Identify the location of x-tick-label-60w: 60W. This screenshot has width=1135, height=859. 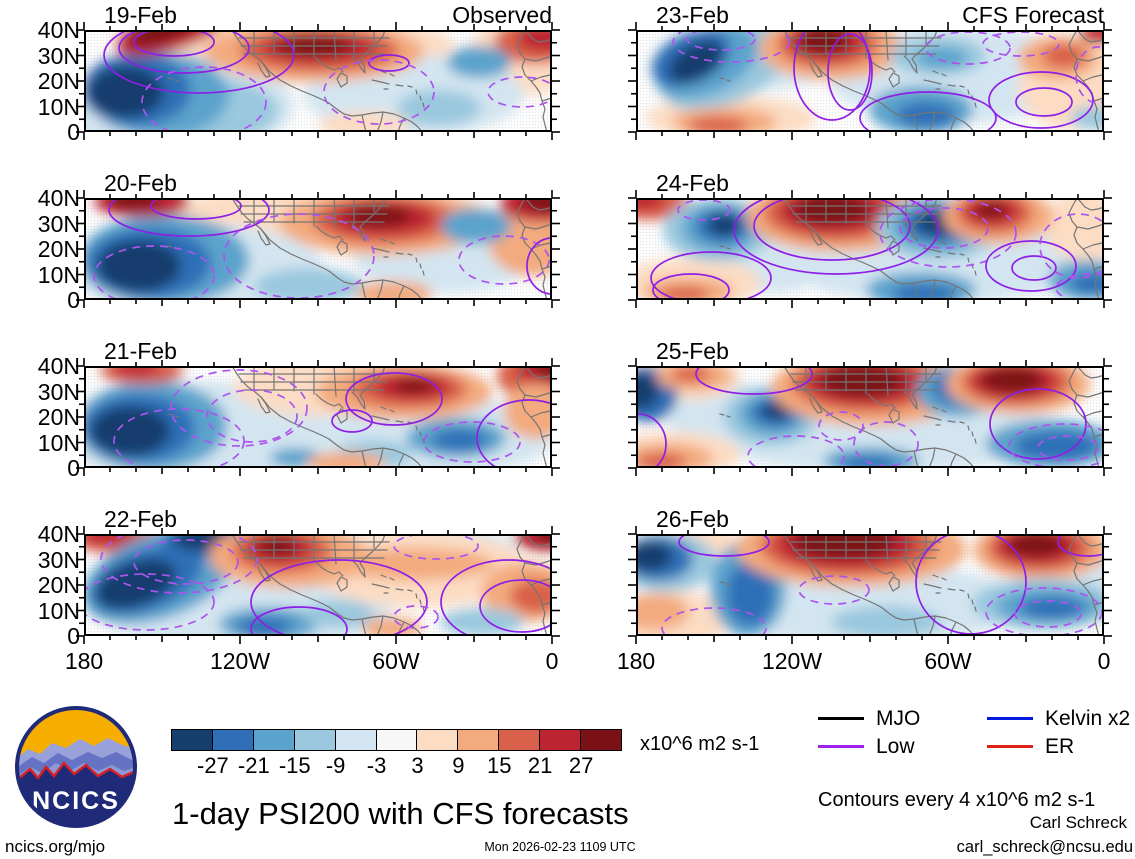
(396, 661).